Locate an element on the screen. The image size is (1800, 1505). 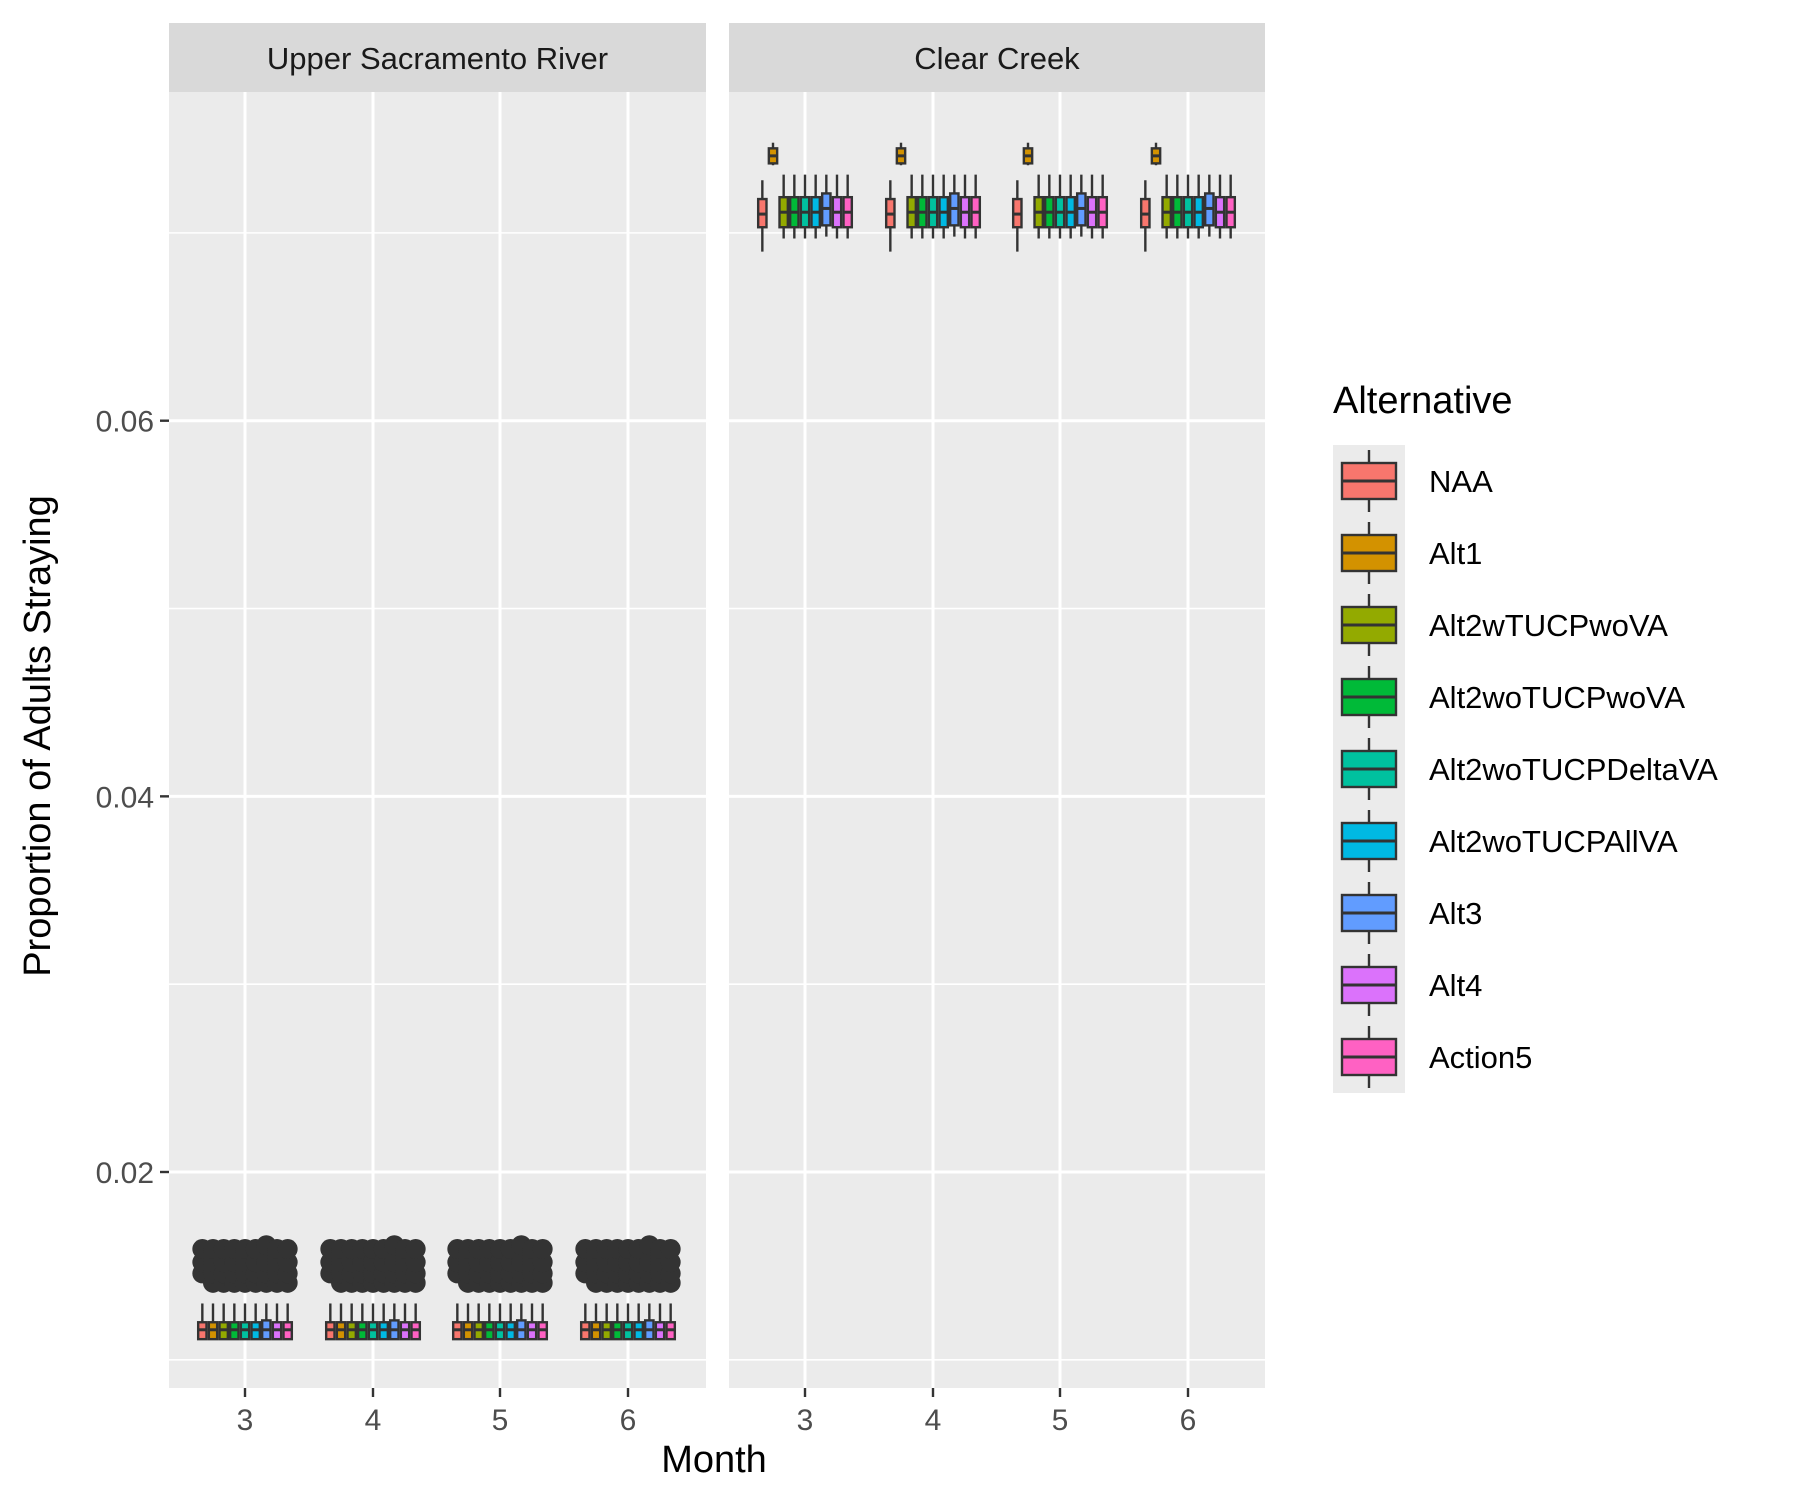
facet-strip-label: Upper Sacramento River is located at coordinates (437, 58).